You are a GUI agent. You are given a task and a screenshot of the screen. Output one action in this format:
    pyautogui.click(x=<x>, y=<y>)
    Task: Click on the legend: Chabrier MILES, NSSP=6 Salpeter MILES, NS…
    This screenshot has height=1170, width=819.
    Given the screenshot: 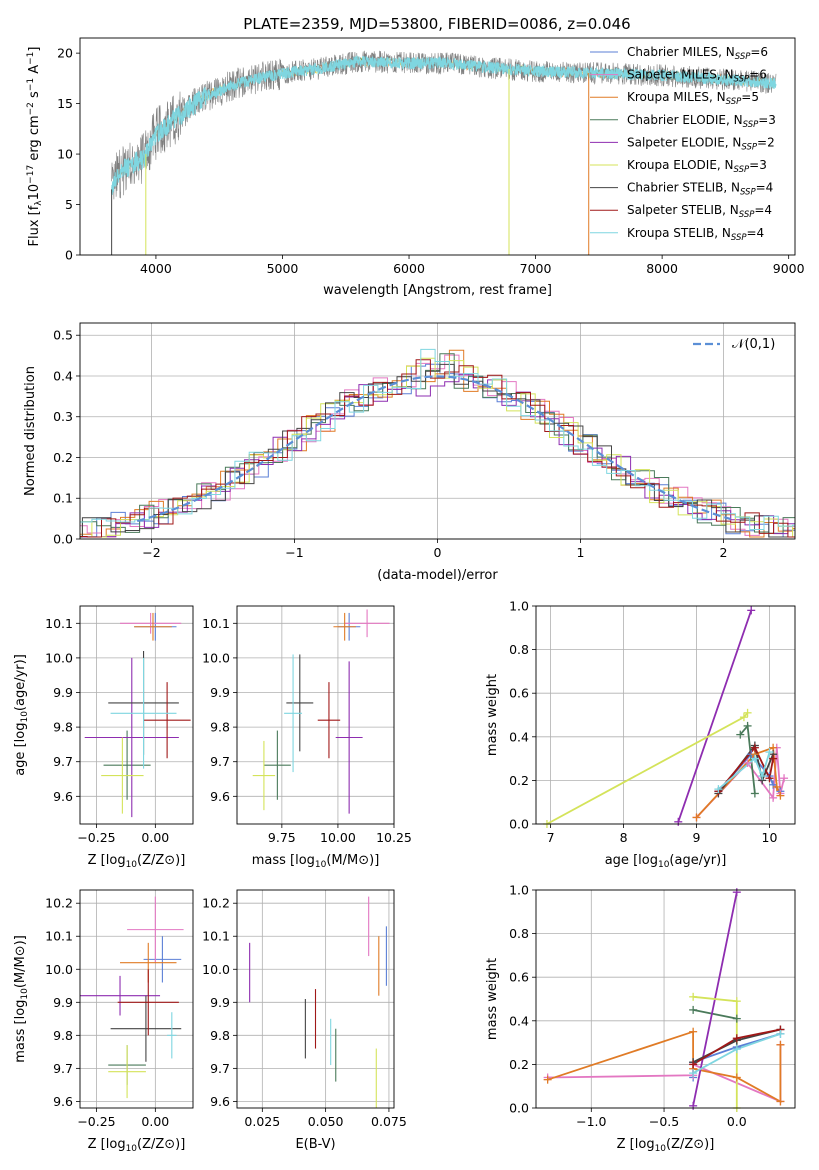 What is the action you would take?
    pyautogui.click(x=683, y=144)
    